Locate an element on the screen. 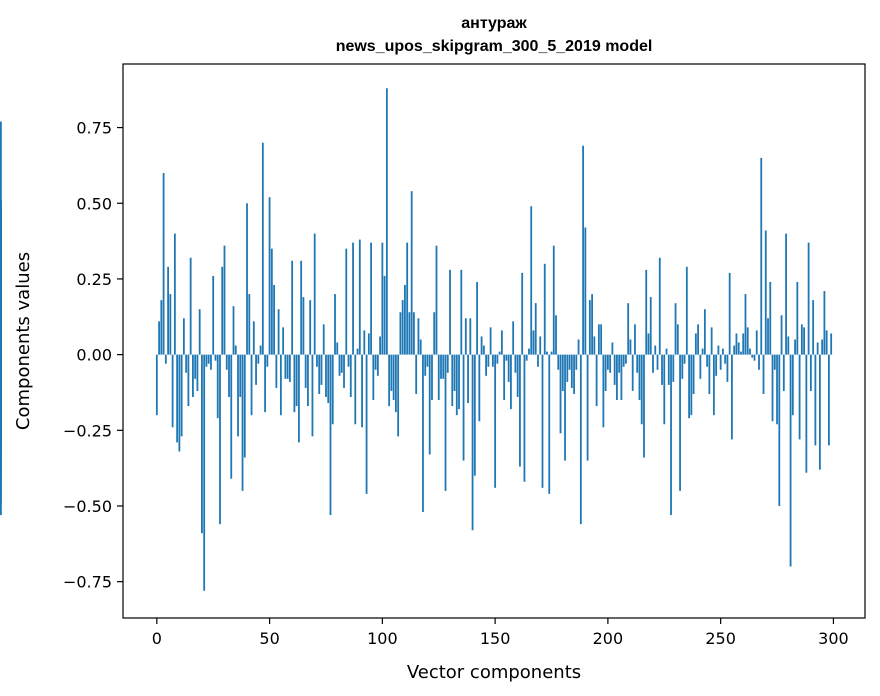 The height and width of the screenshot is (696, 880). chart-title: антураж is located at coordinates (494, 23).